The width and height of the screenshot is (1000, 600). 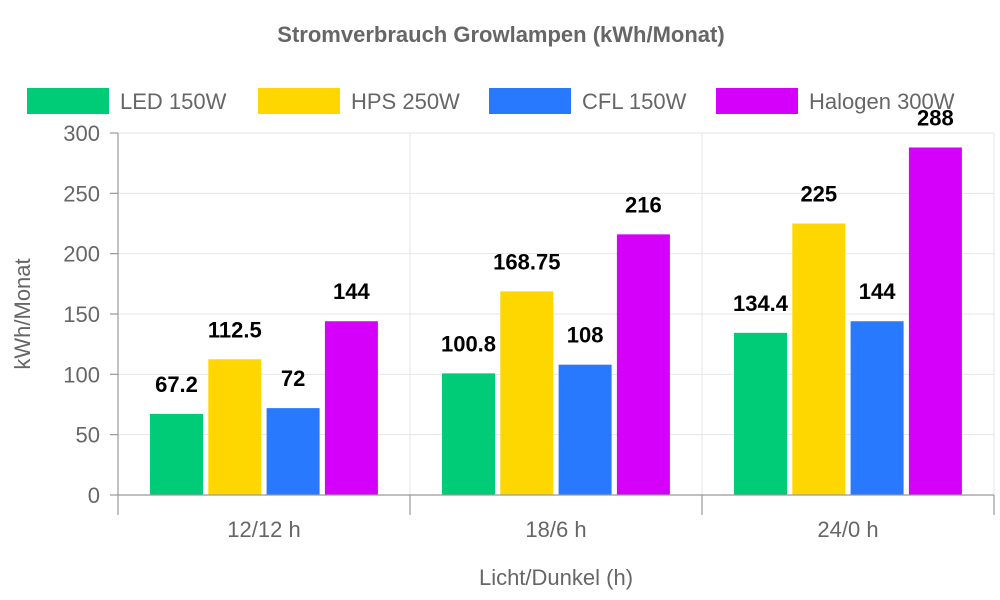 What do you see at coordinates (882, 101) in the screenshot?
I see `legend-label: Halogen 300W` at bounding box center [882, 101].